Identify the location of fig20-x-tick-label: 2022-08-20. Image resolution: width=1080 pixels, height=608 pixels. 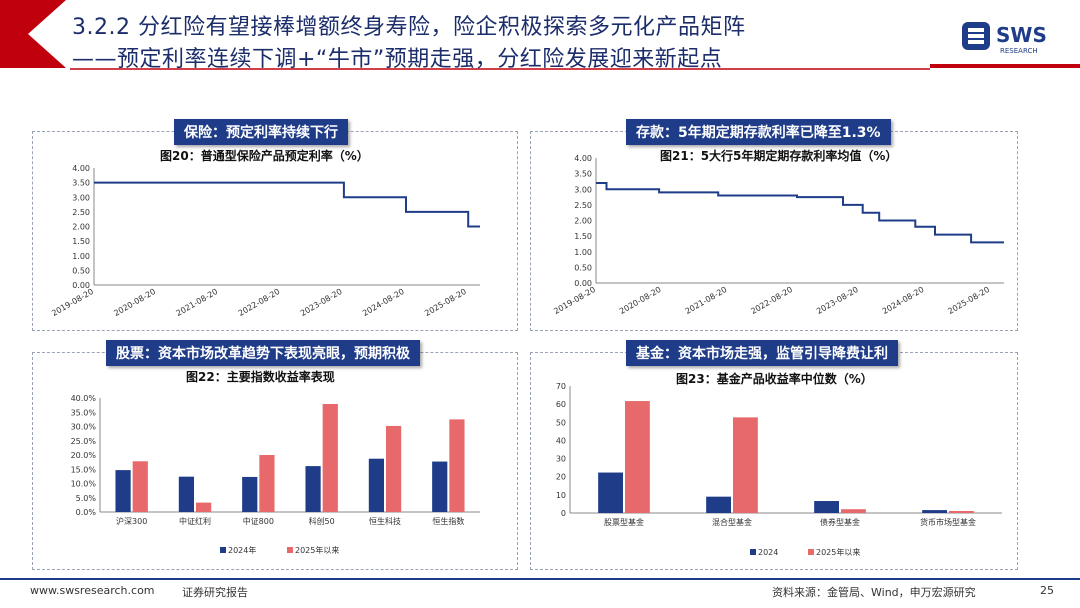
(259, 302).